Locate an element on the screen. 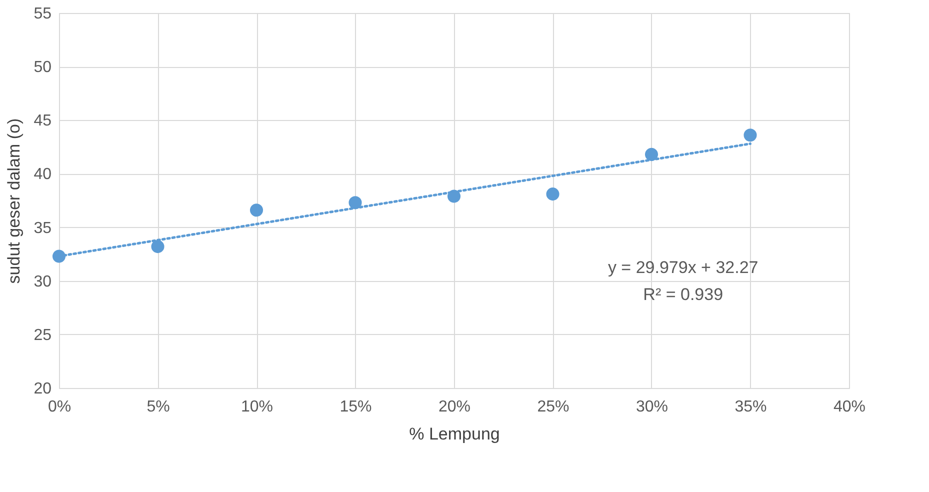  x-tick-label: 40% is located at coordinates (849, 407).